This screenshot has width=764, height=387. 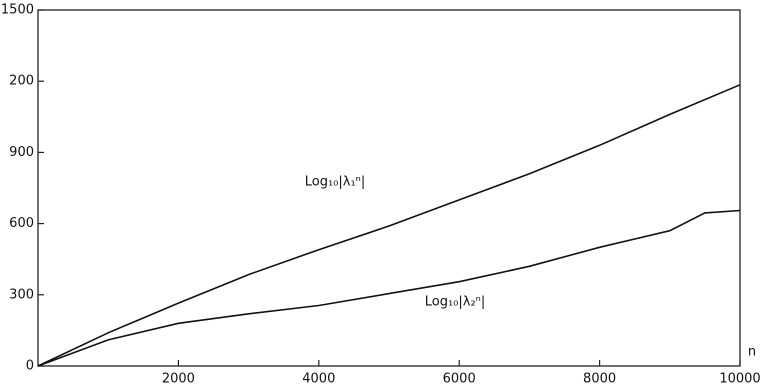 I want to click on x-tick-label: 6000, so click(x=459, y=379).